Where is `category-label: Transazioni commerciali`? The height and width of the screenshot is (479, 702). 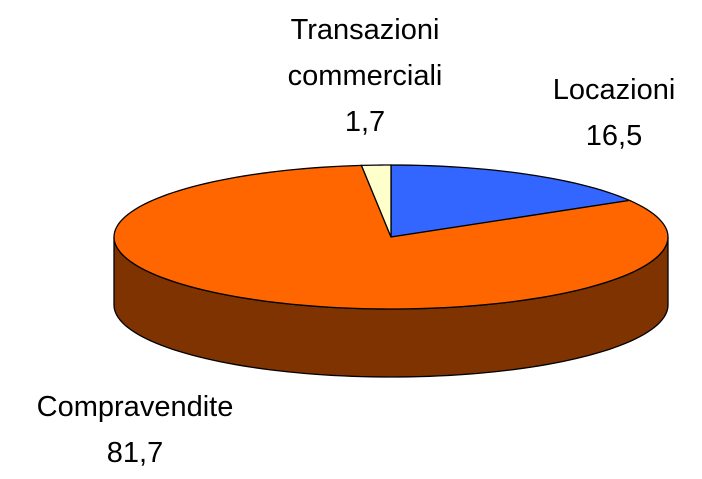 category-label: Transazioni commerciali is located at coordinates (365, 53).